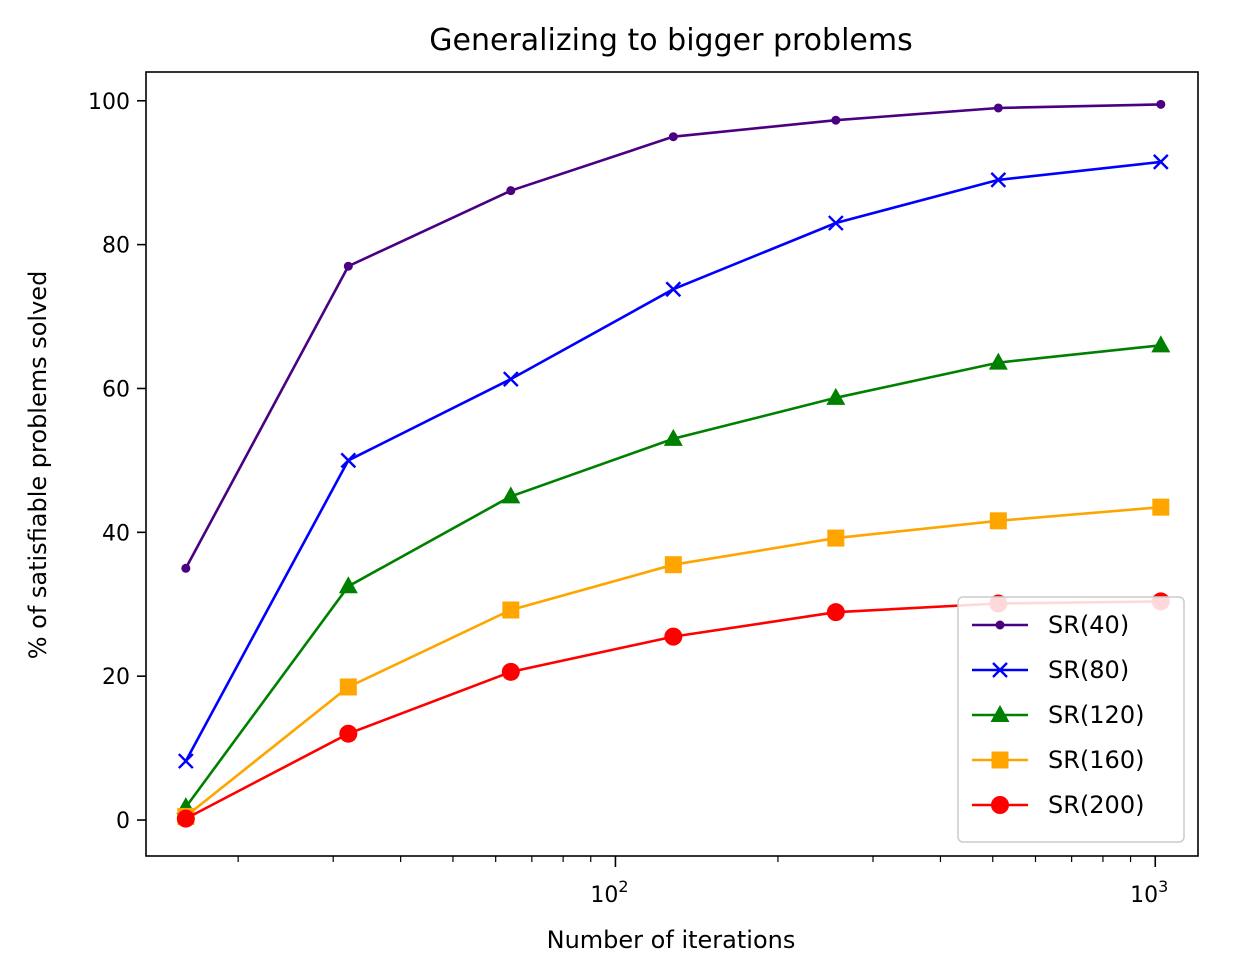 The height and width of the screenshot is (960, 1234). I want to click on legend: SR(40) SR(80) SR(120) SR(160) SR(200), so click(1071, 719).